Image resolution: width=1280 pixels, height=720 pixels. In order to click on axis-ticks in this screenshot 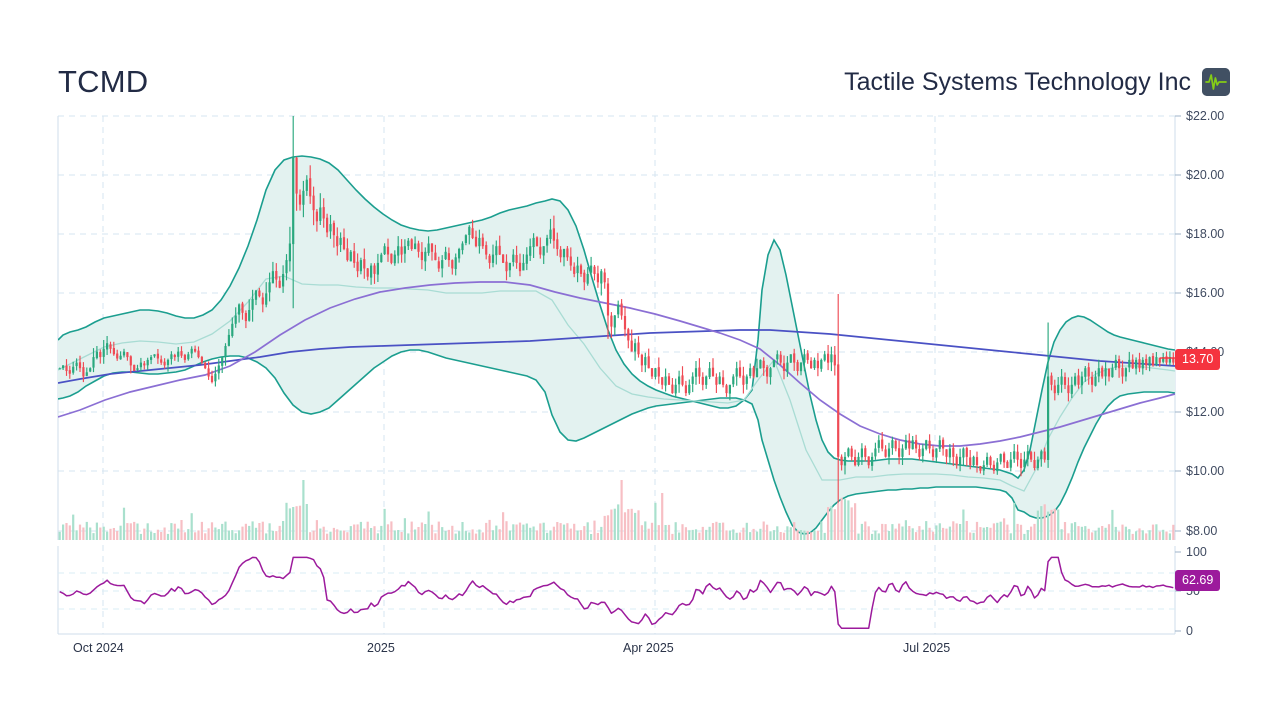, I will do `click(1178, 373)`.